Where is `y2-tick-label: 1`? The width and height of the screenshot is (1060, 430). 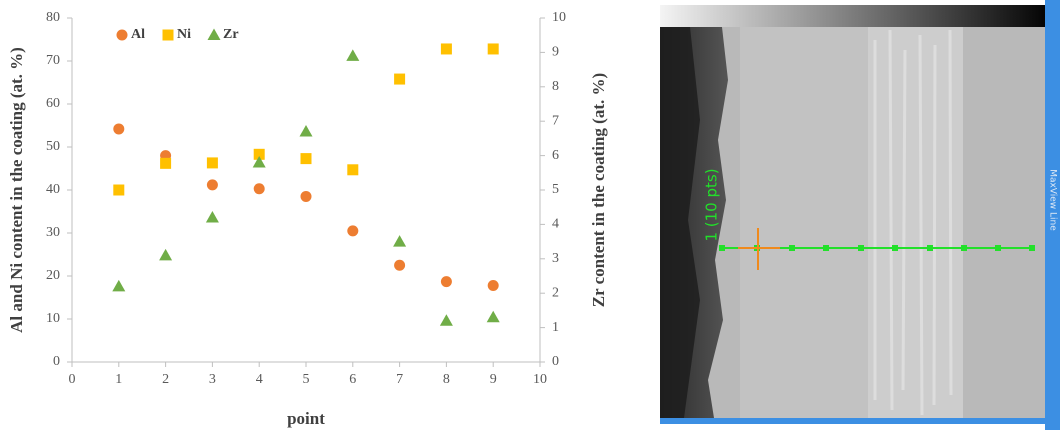 y2-tick-label: 1 is located at coordinates (555, 327).